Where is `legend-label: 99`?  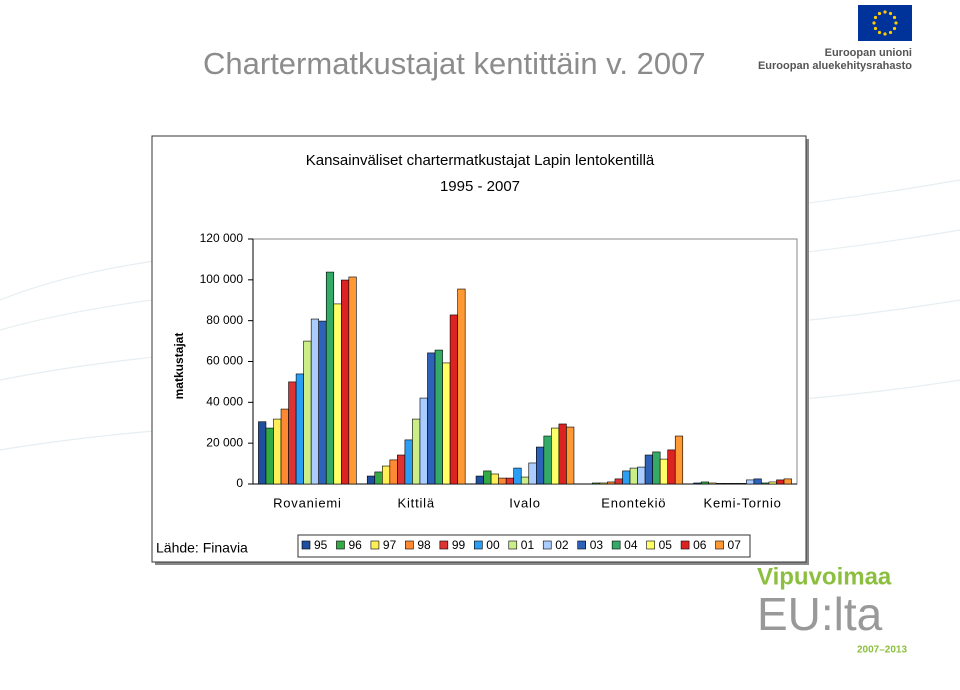
legend-label: 99 is located at coordinates (459, 545).